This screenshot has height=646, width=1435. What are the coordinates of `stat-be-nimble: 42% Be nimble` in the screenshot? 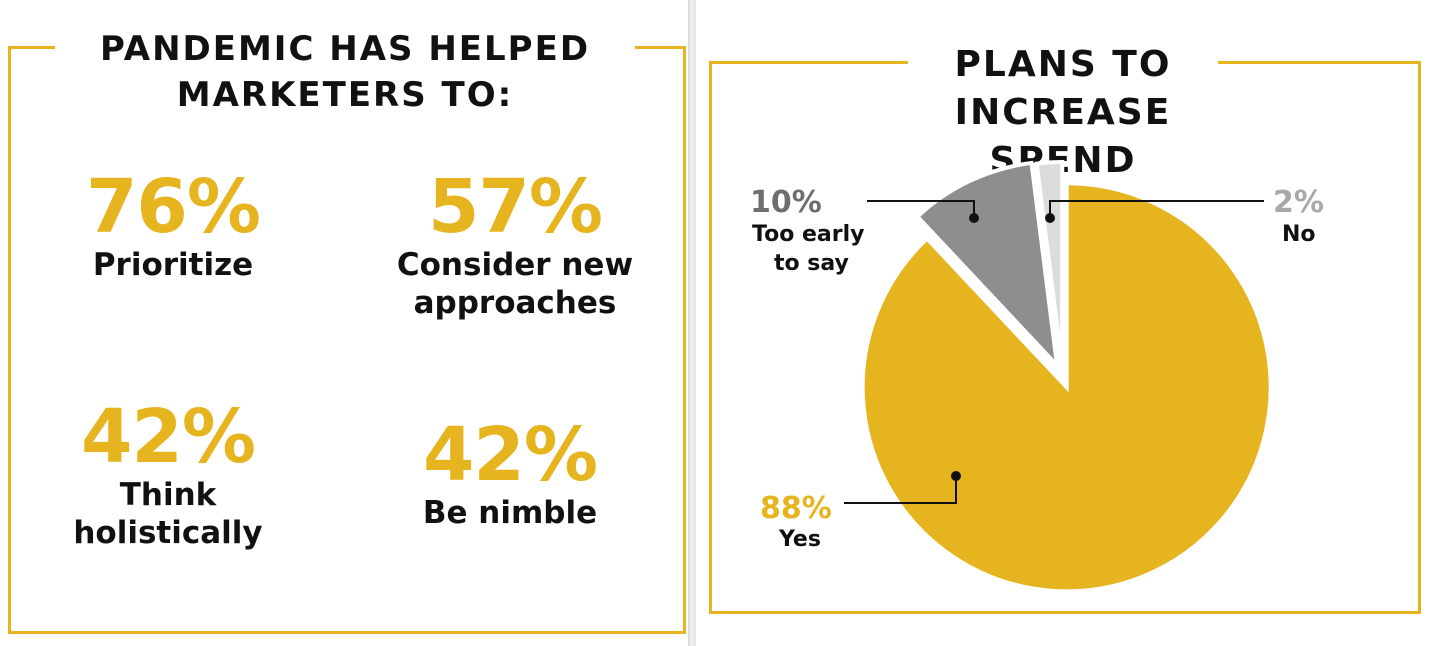 It's located at (510, 474).